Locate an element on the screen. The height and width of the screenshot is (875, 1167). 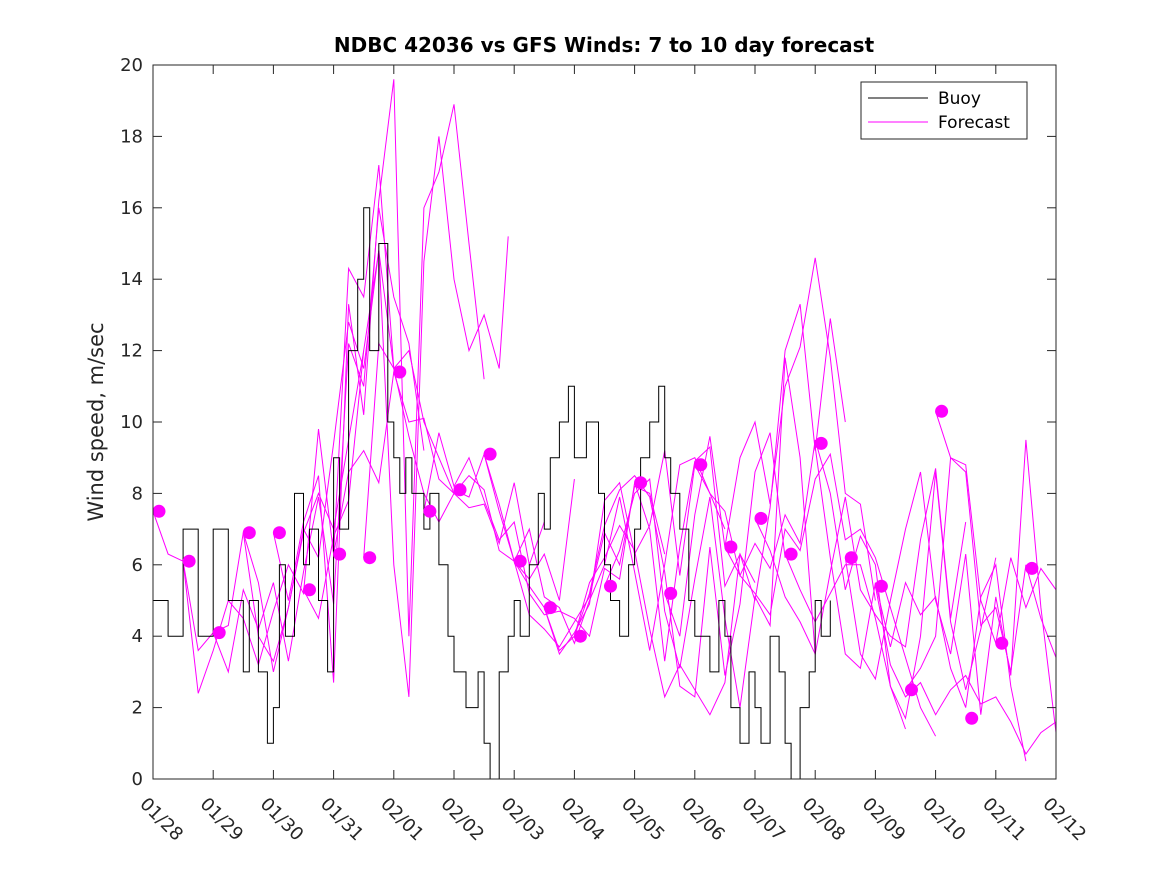
legend-buoy-label: Buoy is located at coordinates (959, 99).